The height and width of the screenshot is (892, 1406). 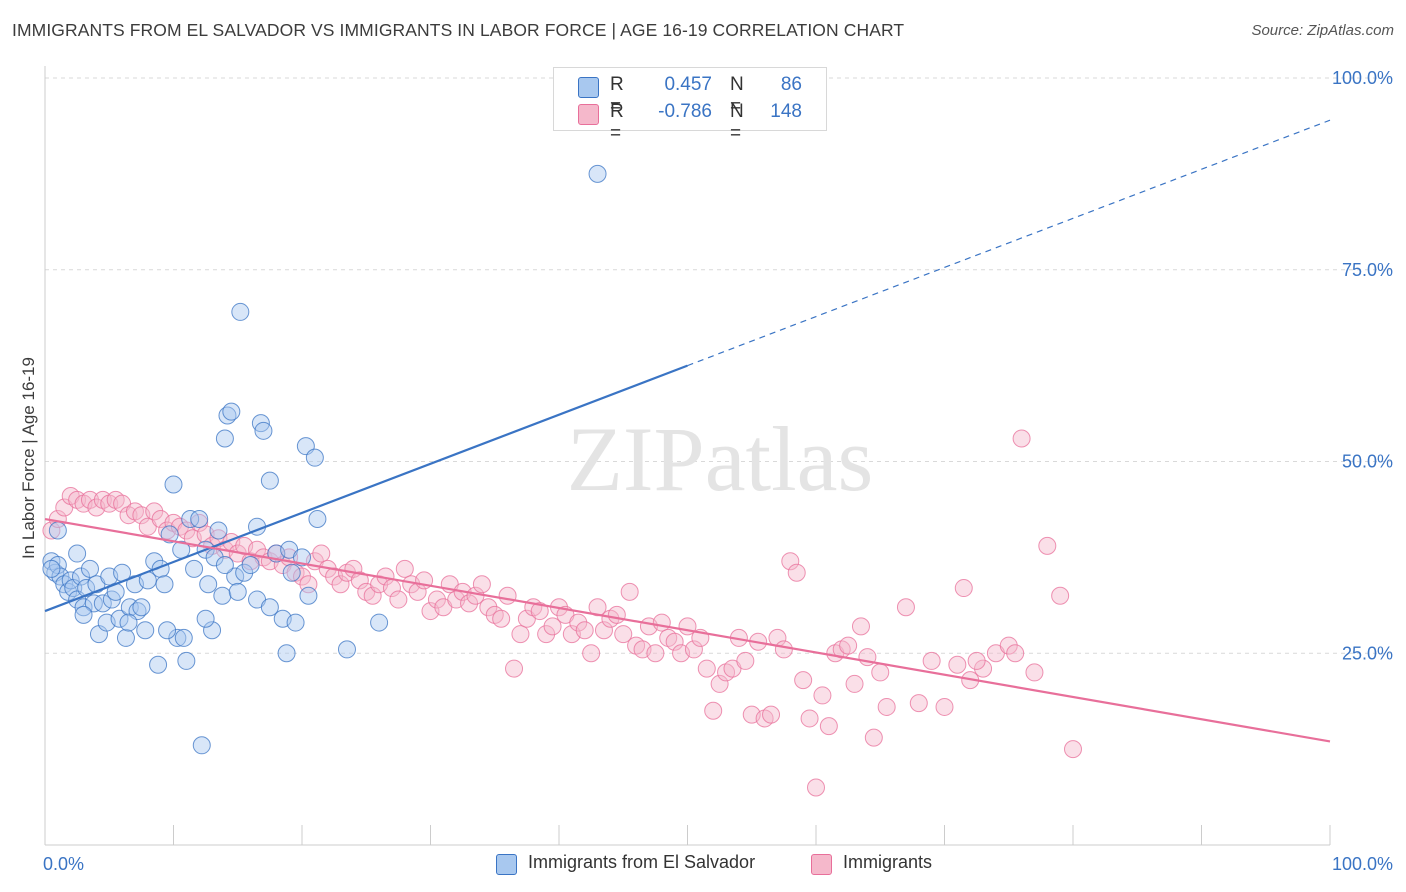 I want to click on y-axis-label: In Labor Force | Age 16-19, so click(x=28, y=458).